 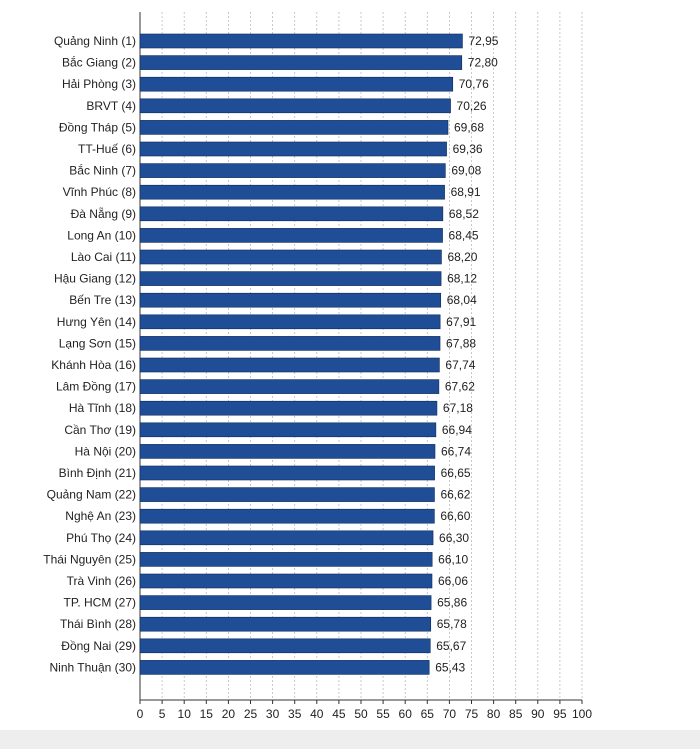 I want to click on category-label: Hà Nội (20), so click(x=105, y=451).